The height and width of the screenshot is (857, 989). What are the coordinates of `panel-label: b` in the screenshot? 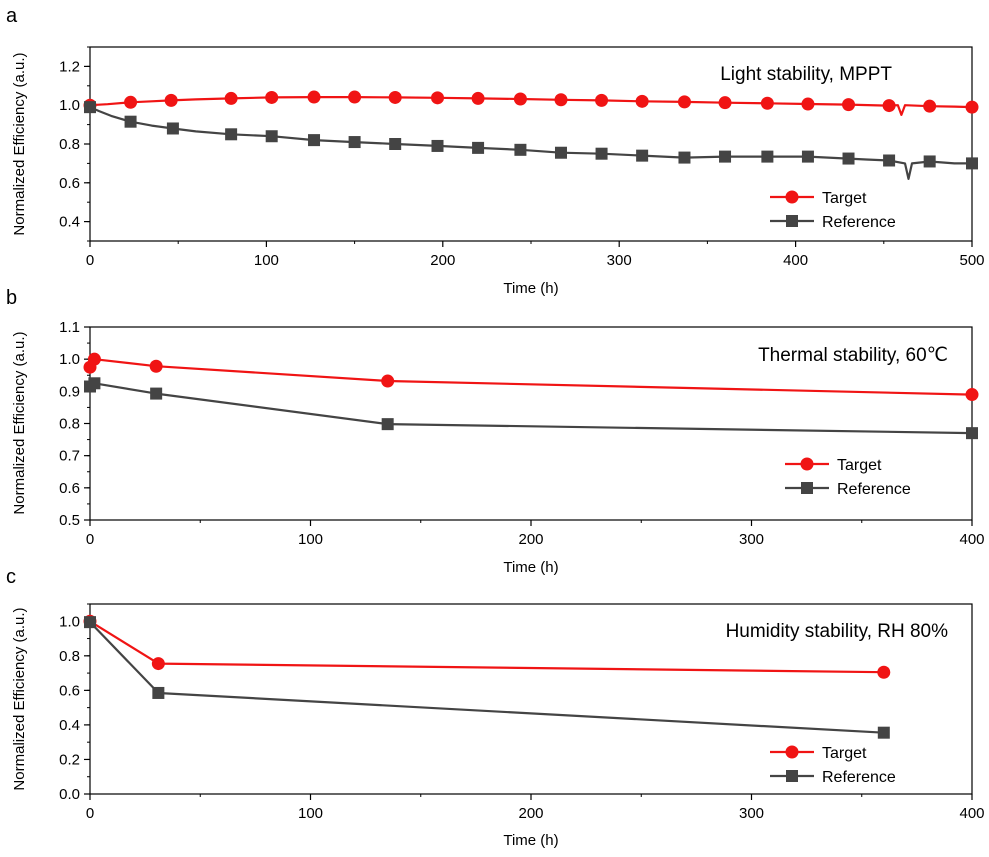 It's located at (11, 298).